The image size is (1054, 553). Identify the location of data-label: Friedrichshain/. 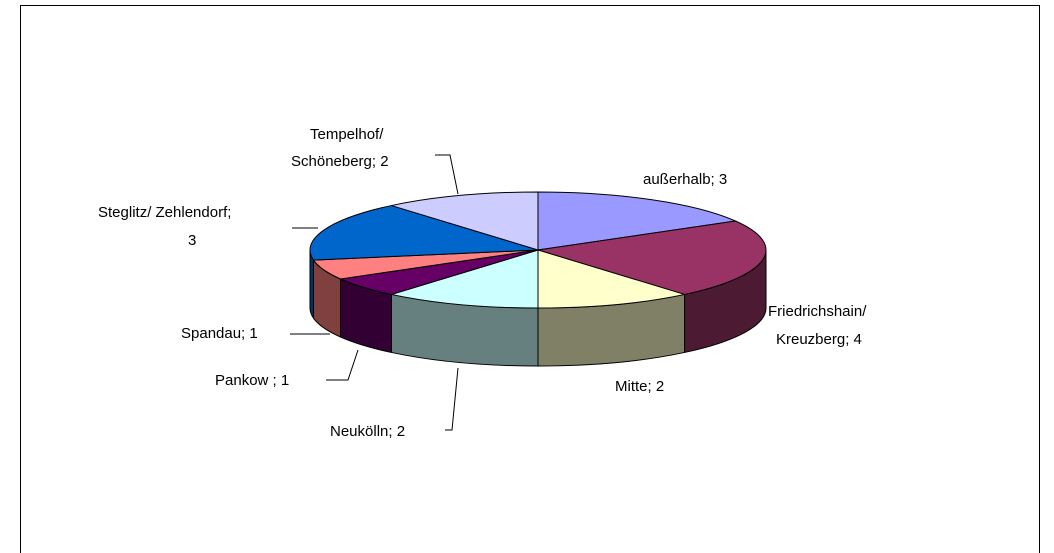
(817, 311).